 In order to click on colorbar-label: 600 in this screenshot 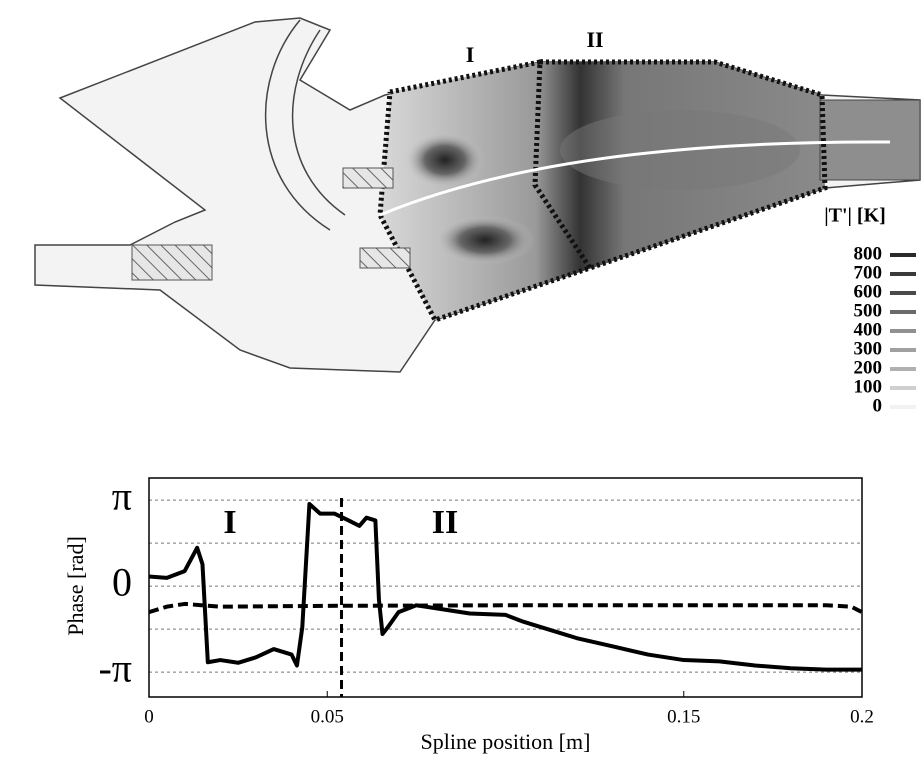, I will do `click(868, 291)`.